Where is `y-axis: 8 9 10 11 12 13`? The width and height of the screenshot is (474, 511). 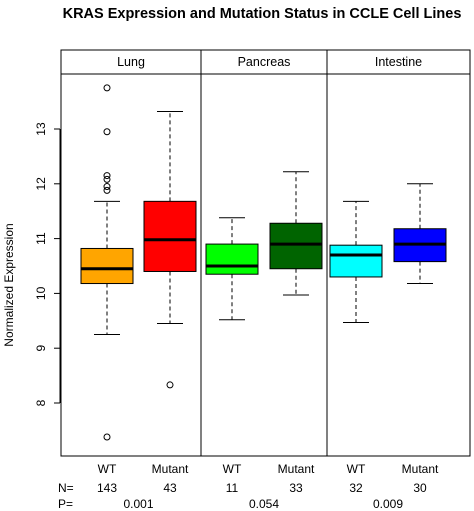 y-axis: 8 9 10 11 12 13 is located at coordinates (47, 264).